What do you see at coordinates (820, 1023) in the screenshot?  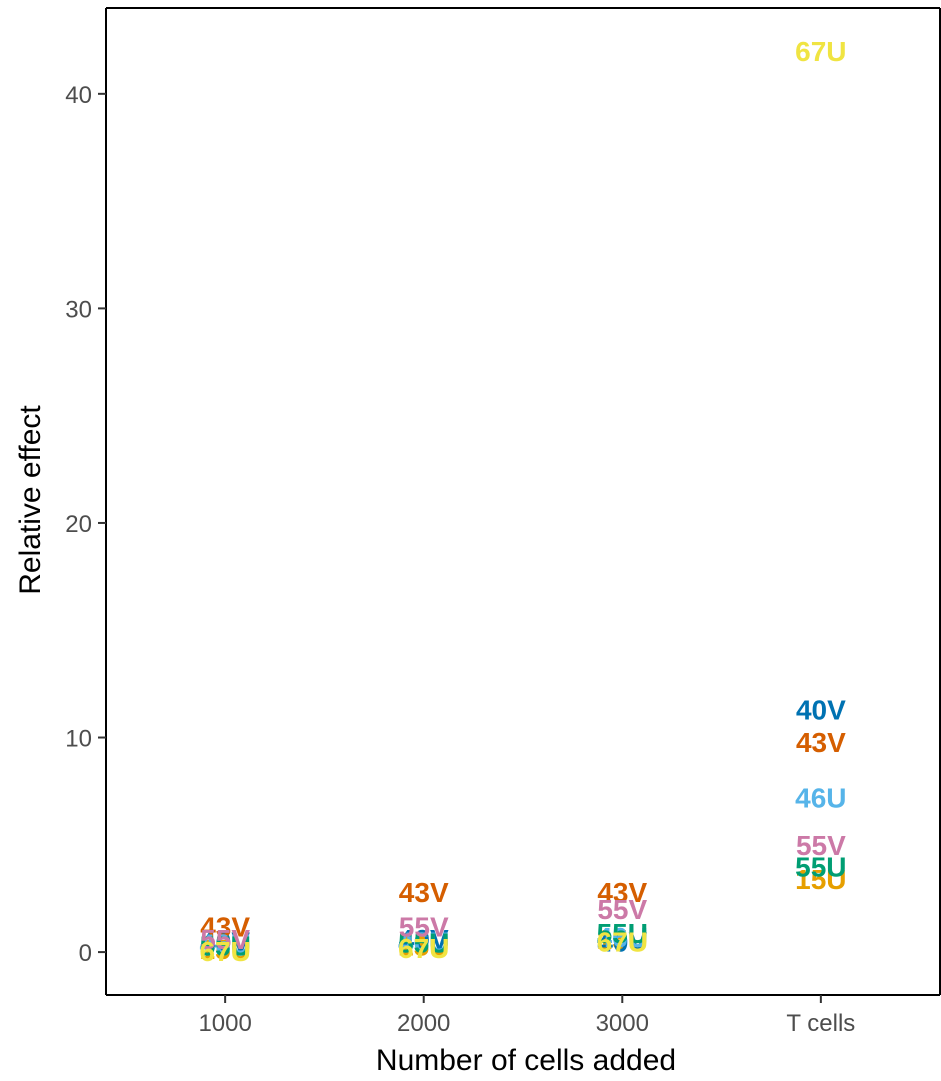 I see `x-tick-label: T cells` at bounding box center [820, 1023].